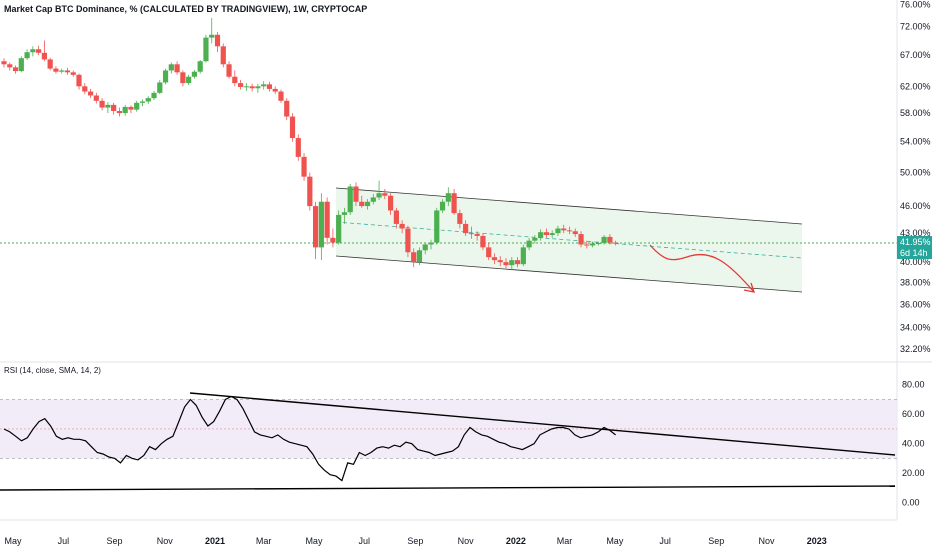 The image size is (932, 550). Describe the element at coordinates (448, 488) in the screenshot. I see `rsi-support-trendline` at that location.